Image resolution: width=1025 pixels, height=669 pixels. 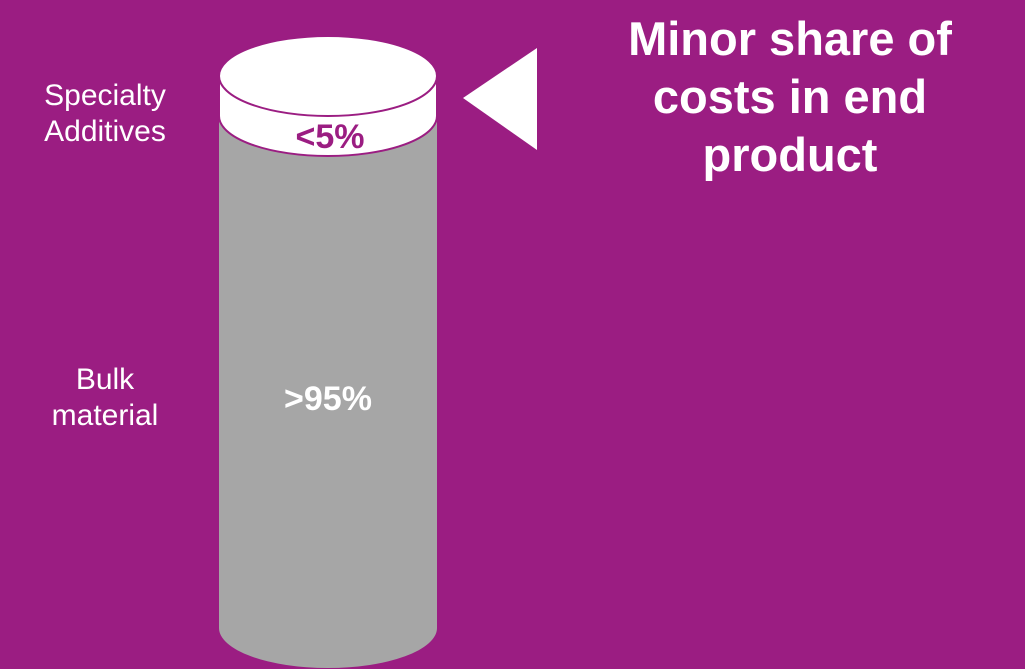 What do you see at coordinates (105, 415) in the screenshot?
I see `bulk-label-line2: material` at bounding box center [105, 415].